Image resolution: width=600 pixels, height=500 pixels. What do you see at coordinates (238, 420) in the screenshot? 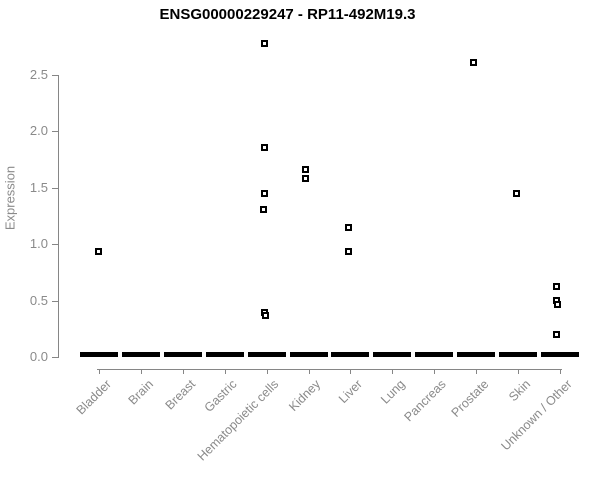
I see `x-tick-label: Hematopoietic cells` at bounding box center [238, 420].